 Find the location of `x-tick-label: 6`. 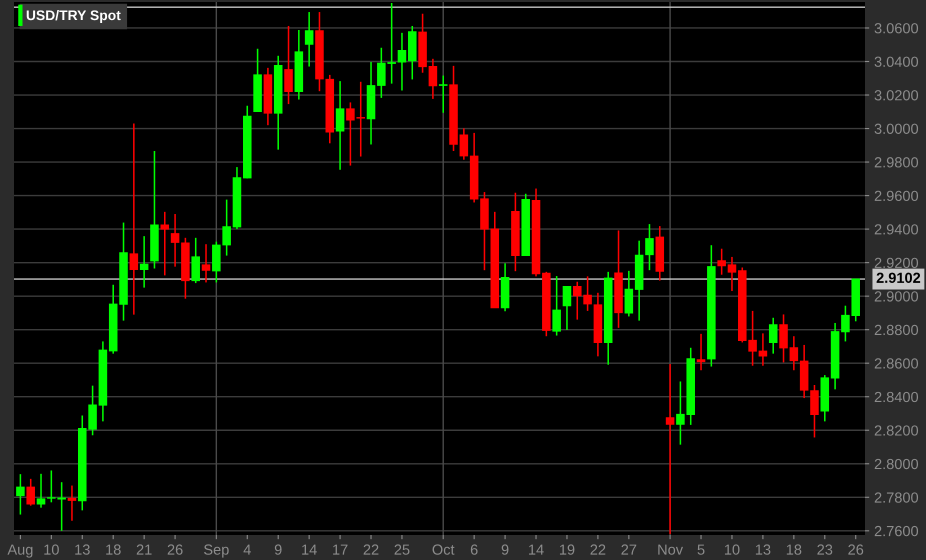

x-tick-label: 6 is located at coordinates (474, 549).